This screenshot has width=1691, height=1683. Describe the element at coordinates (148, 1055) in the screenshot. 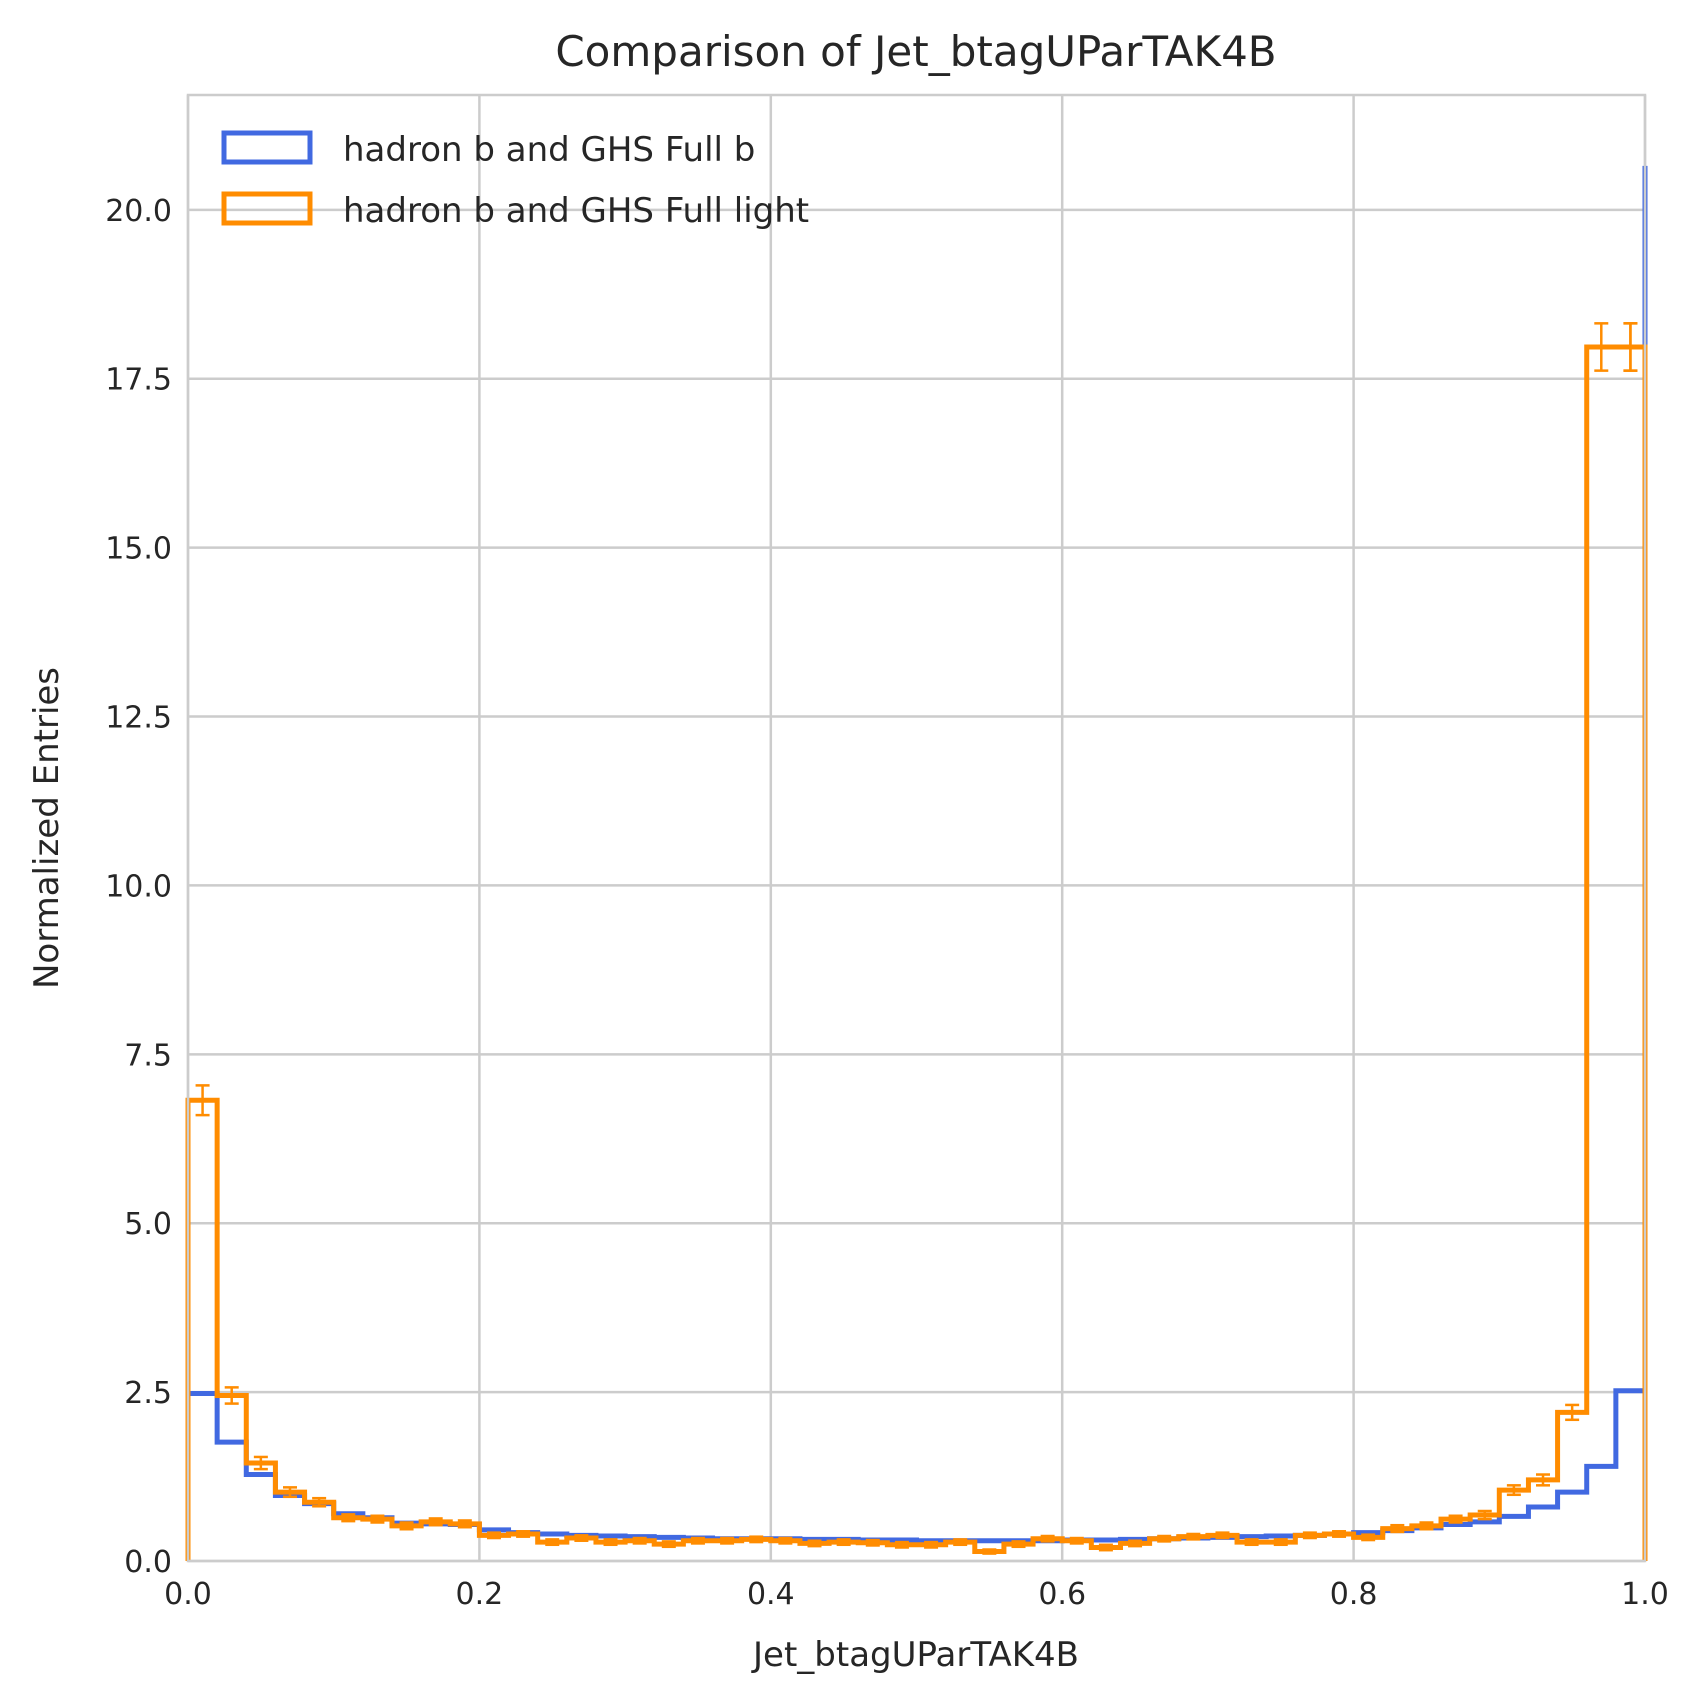

I see `y-tick-label: 7.5` at that location.